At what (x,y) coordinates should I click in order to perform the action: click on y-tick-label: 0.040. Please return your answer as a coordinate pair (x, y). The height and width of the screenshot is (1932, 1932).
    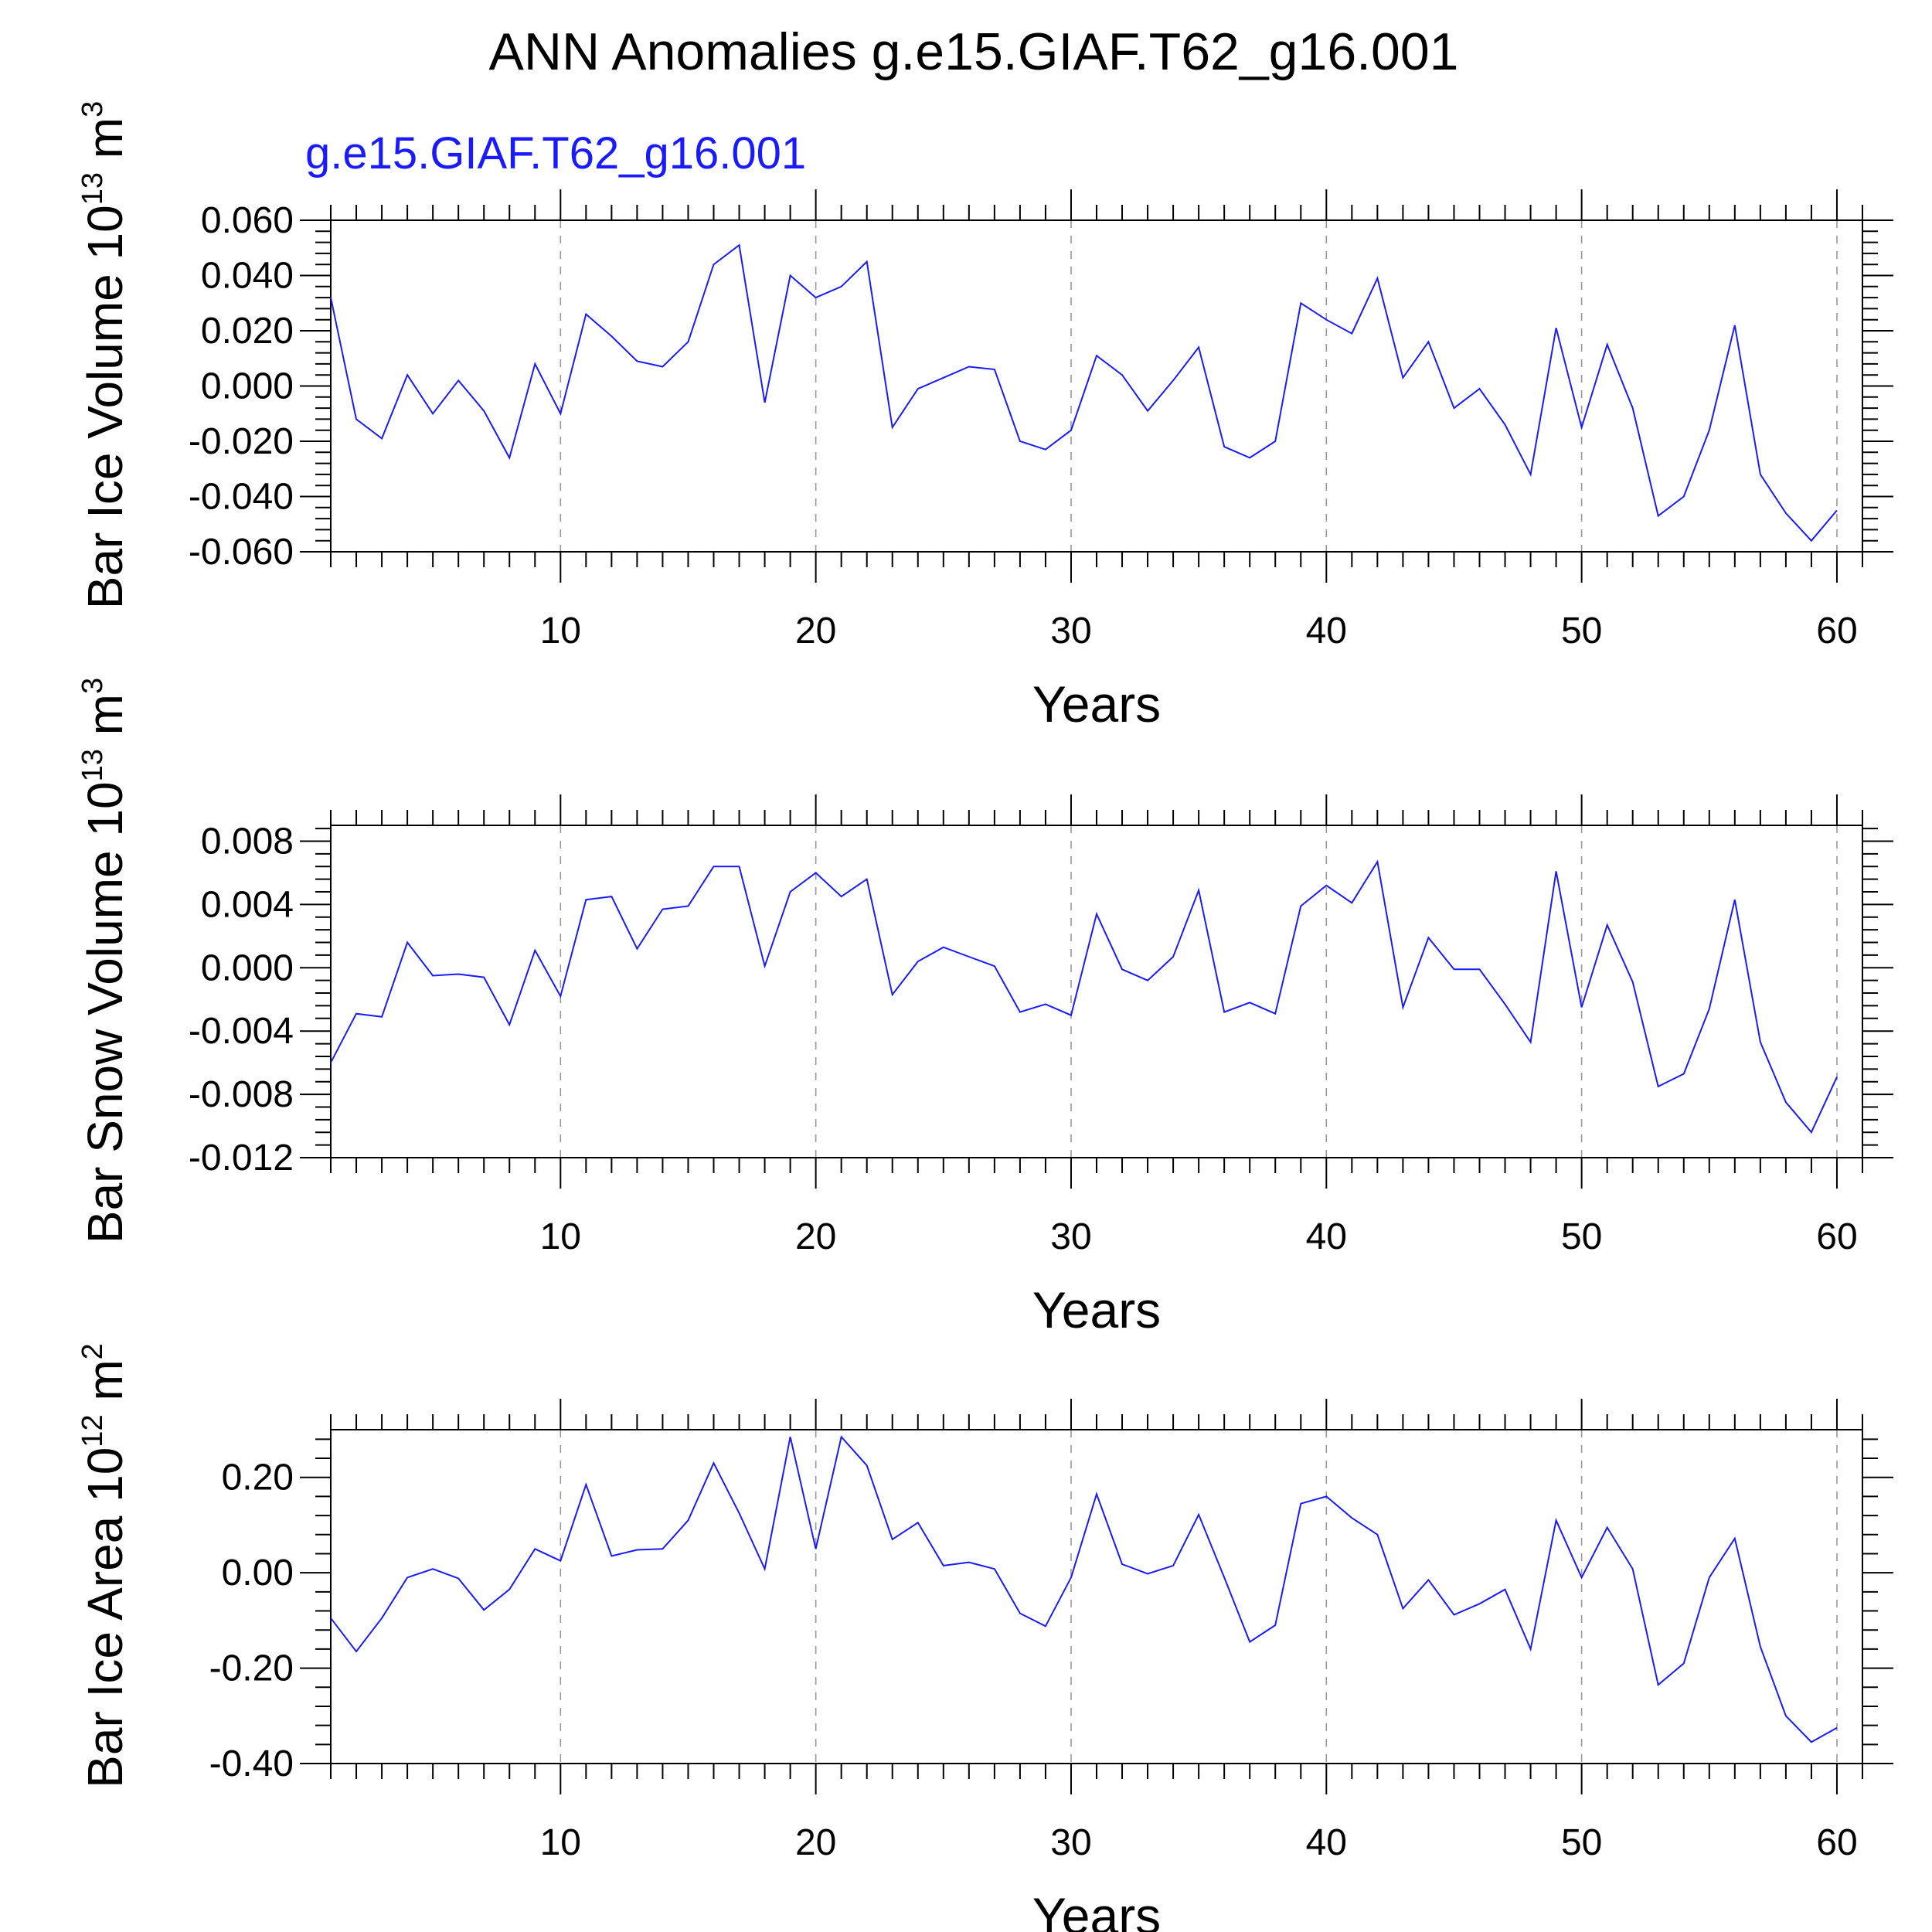
    Looking at the image, I should click on (248, 276).